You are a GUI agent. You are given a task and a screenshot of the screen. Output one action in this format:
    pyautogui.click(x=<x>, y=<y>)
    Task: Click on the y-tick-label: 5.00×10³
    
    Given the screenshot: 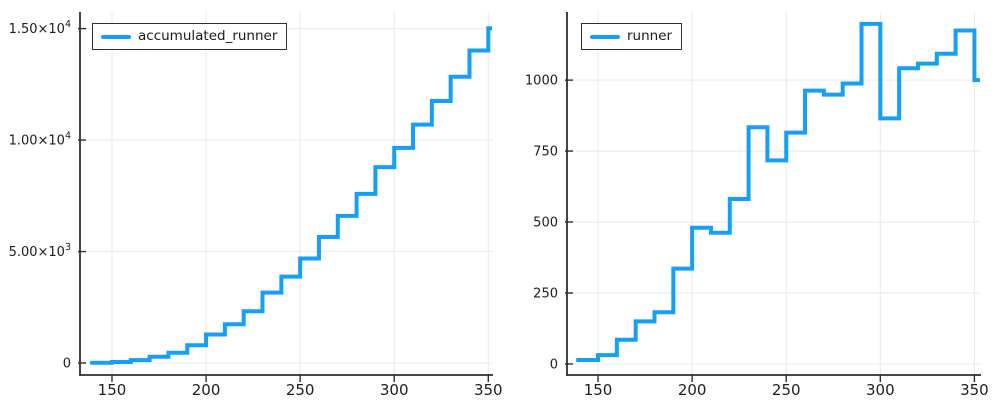 What is the action you would take?
    pyautogui.click(x=40, y=251)
    